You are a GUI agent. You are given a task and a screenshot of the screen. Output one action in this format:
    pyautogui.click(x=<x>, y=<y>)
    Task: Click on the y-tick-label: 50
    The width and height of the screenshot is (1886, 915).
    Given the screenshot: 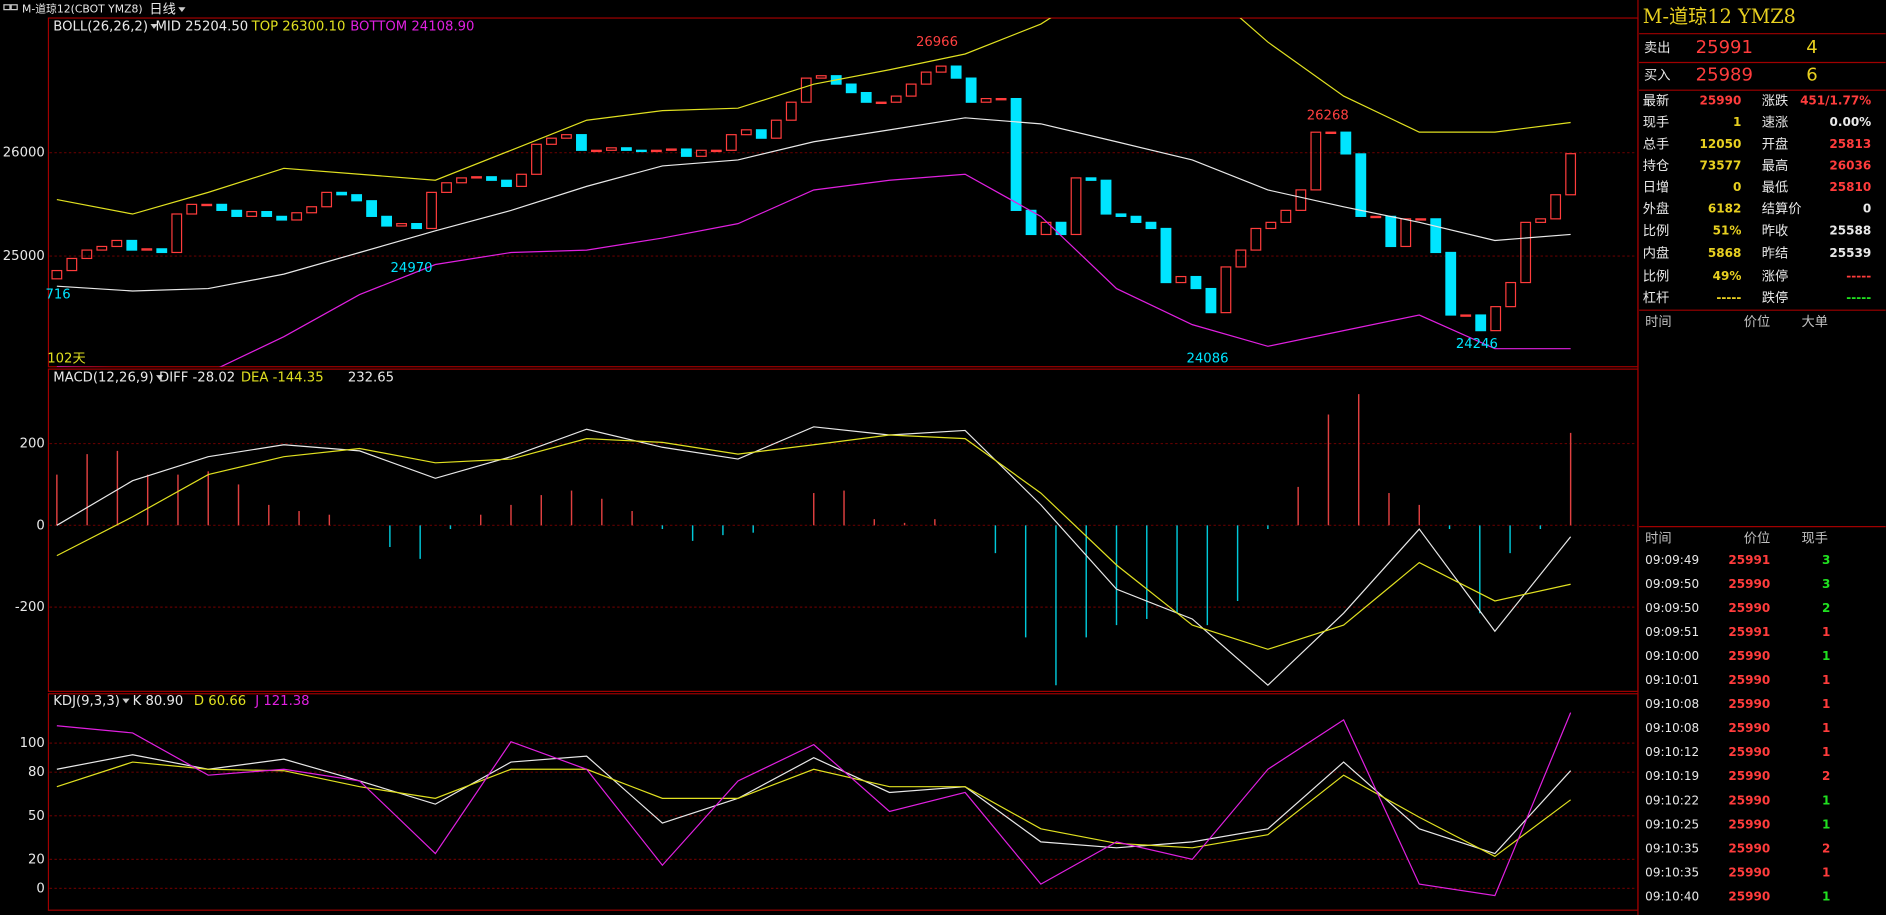 What is the action you would take?
    pyautogui.click(x=36, y=816)
    